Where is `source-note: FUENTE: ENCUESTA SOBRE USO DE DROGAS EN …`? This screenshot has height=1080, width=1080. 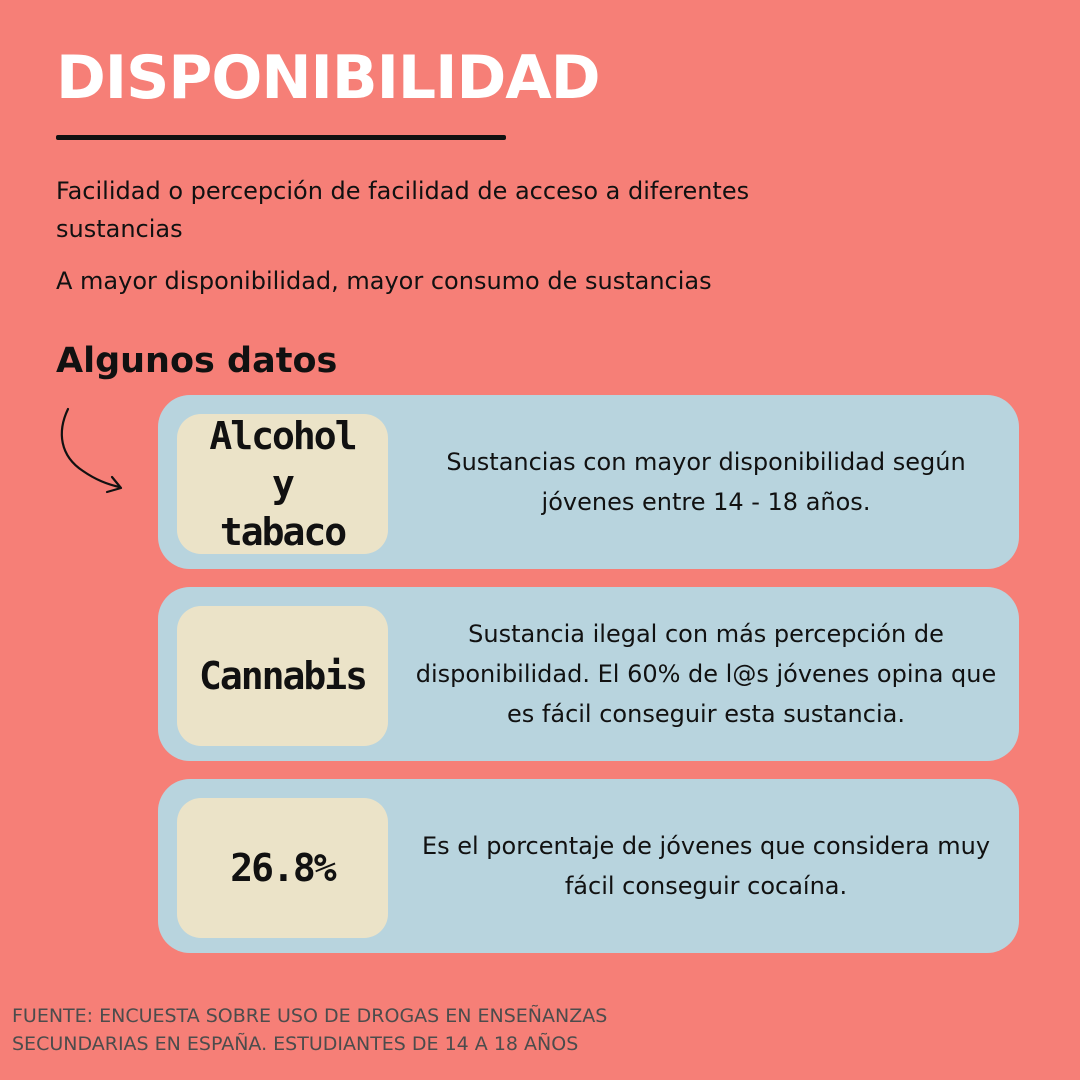 source-note: FUENTE: ENCUESTA SOBRE USO DE DROGAS EN … is located at coordinates (310, 1030).